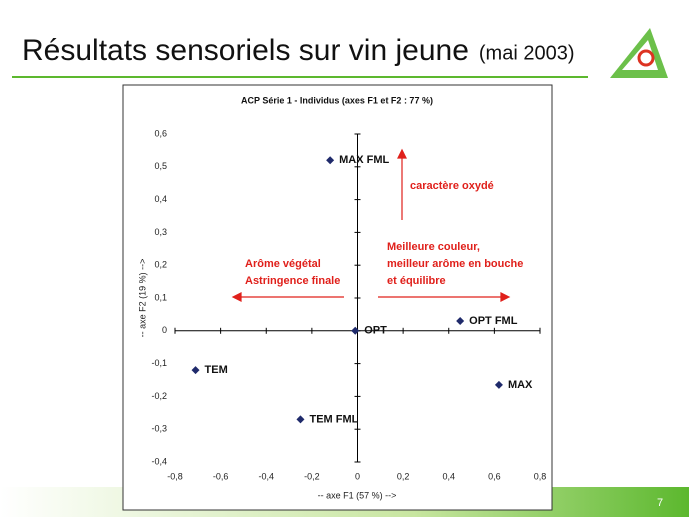  Describe the element at coordinates (160, 166) in the screenshot. I see `y-tick-label: 0,5` at that location.